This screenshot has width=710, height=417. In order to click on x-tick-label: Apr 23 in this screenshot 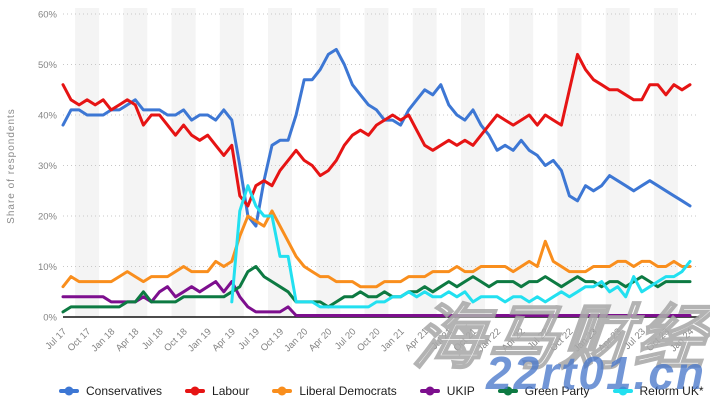, I will do `click(610, 340)`.